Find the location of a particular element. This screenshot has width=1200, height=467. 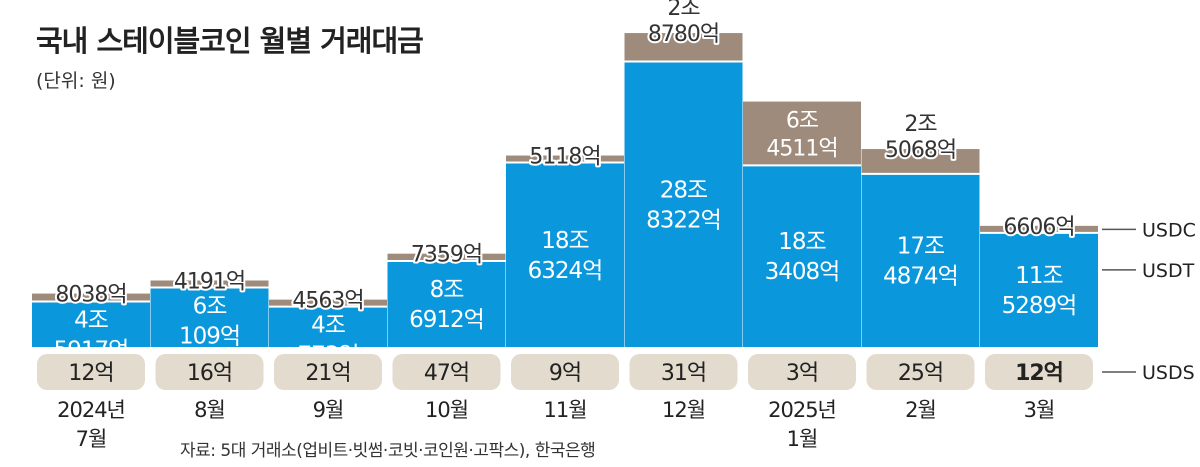

usdc-data-label-halo: 5068억 is located at coordinates (920, 150).